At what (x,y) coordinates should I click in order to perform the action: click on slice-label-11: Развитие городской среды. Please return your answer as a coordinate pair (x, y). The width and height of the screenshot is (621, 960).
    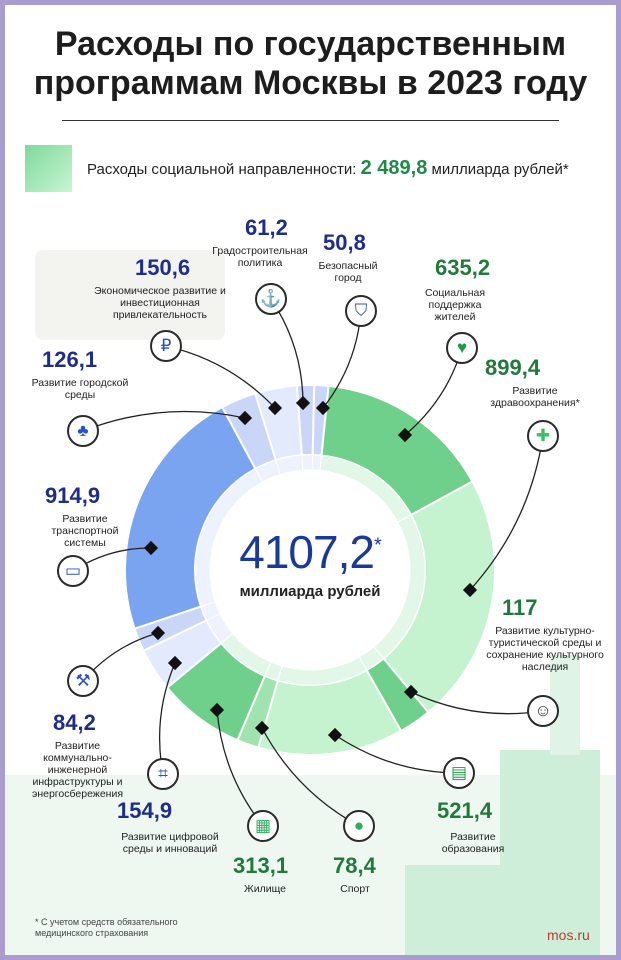
    Looking at the image, I should click on (80, 389).